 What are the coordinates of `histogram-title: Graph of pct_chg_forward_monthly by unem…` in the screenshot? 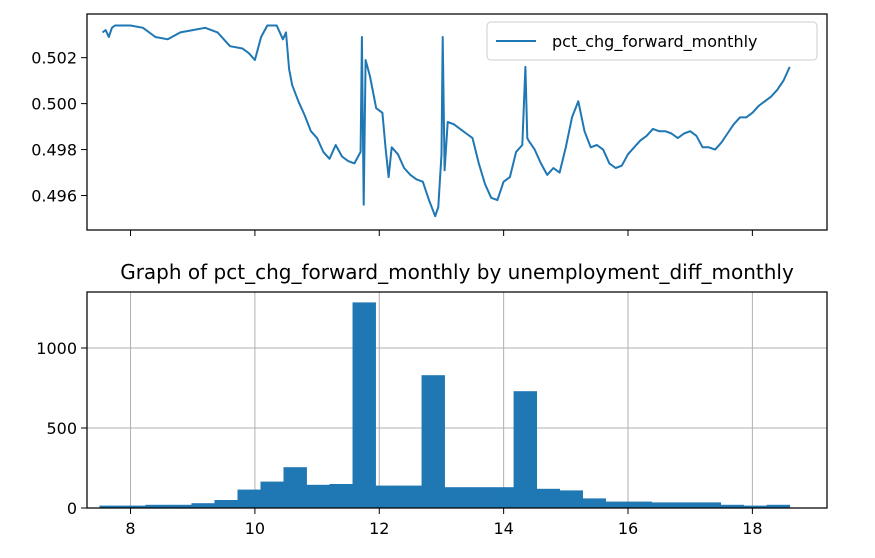 It's located at (457, 272).